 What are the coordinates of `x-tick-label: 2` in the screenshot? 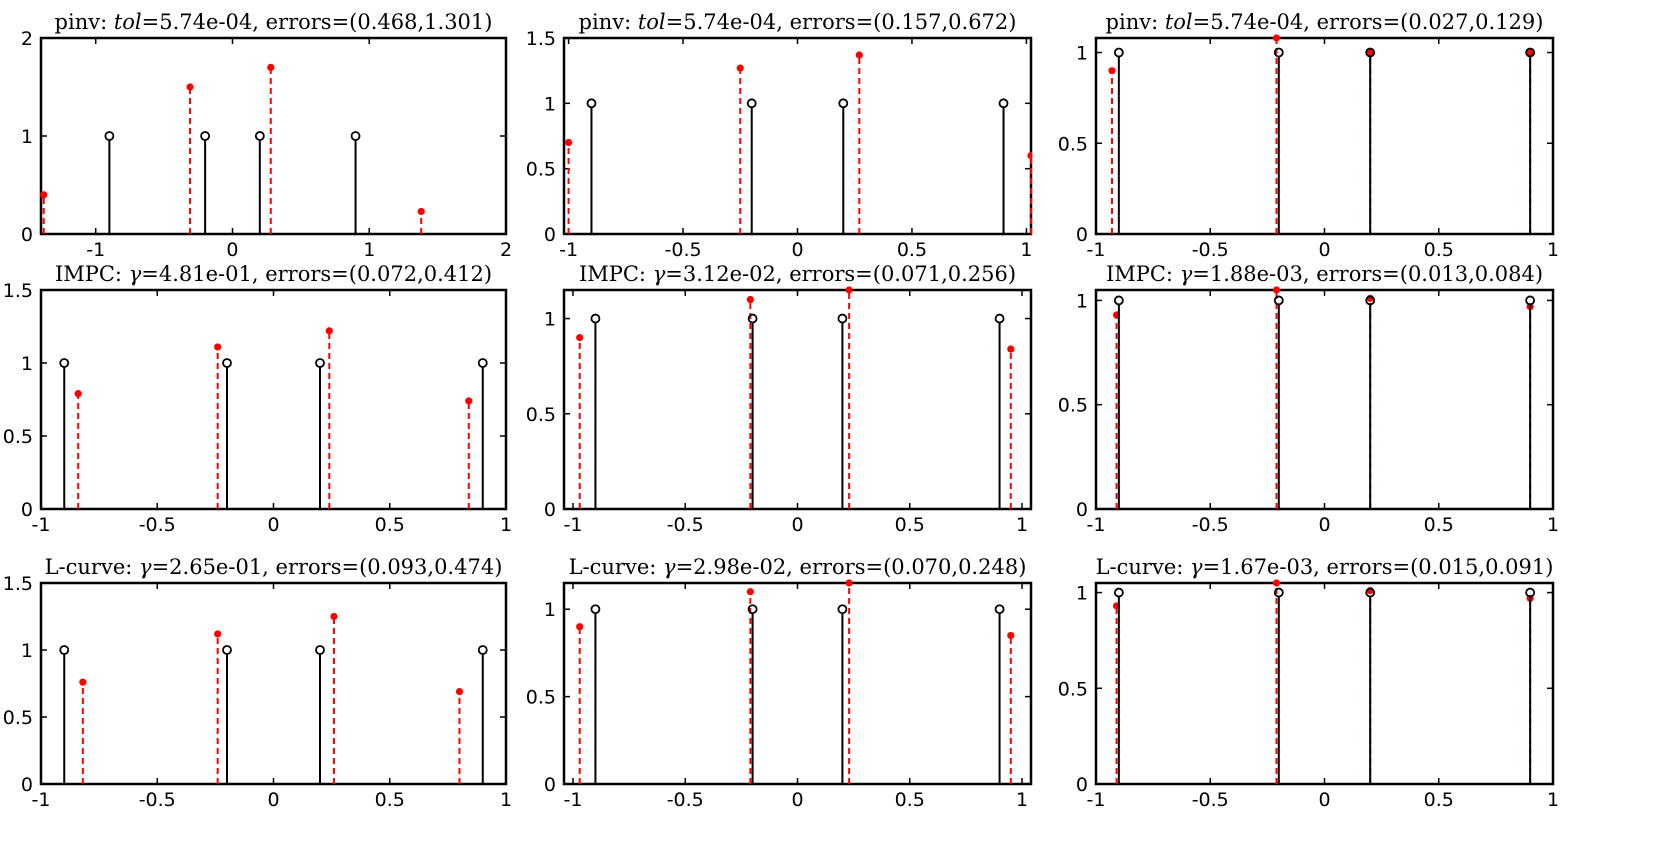 It's located at (506, 250).